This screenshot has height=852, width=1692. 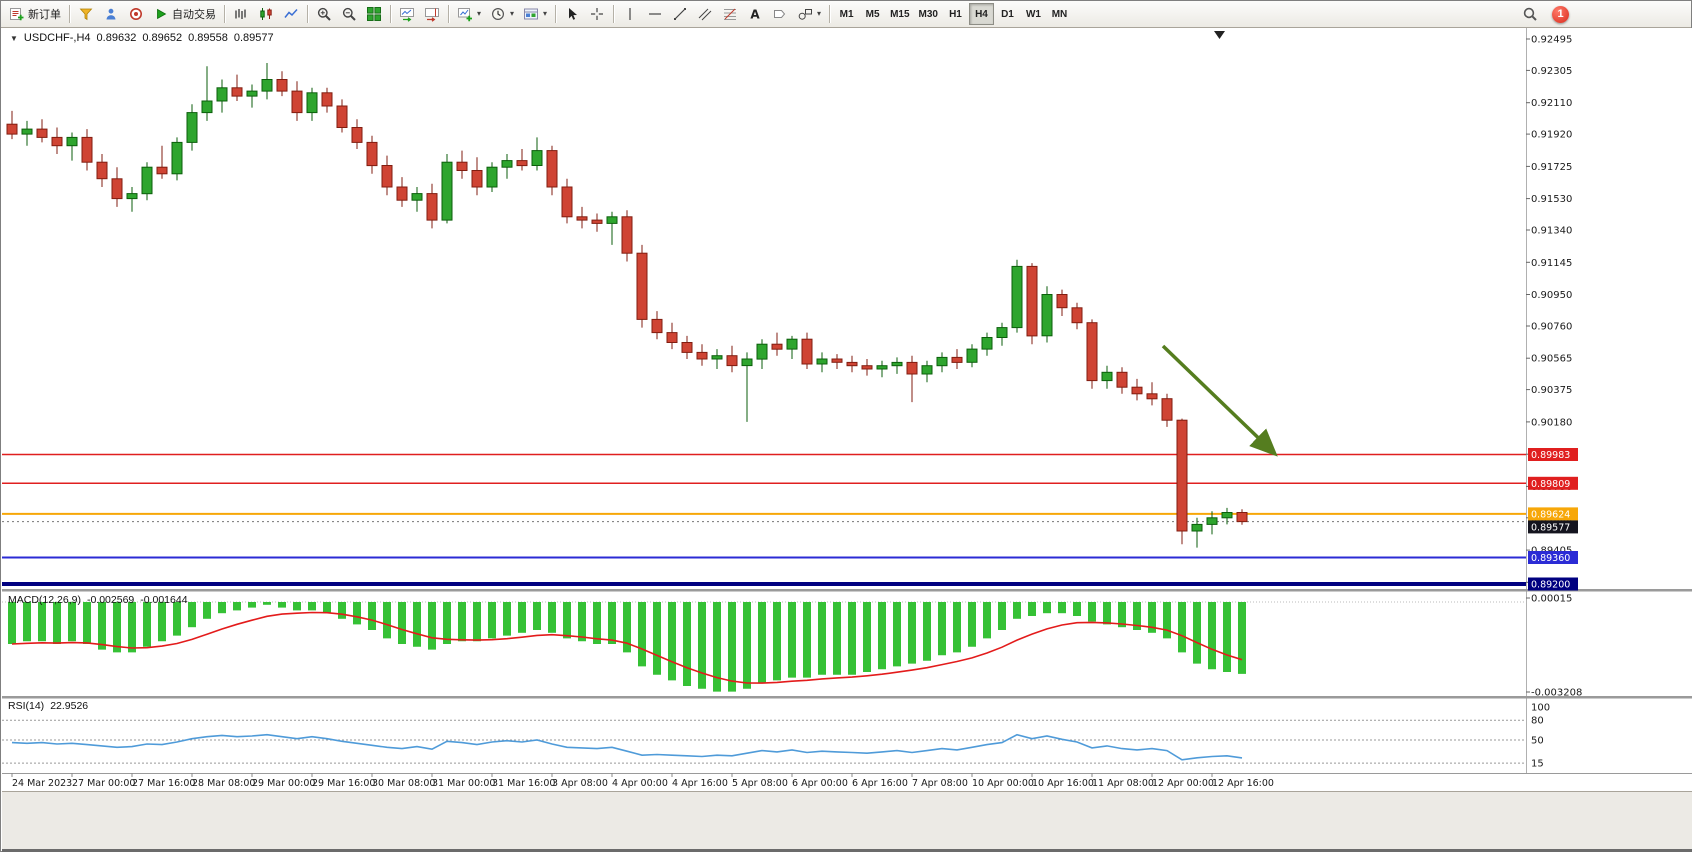 I want to click on rsi-panel-separator, so click(x=847, y=697).